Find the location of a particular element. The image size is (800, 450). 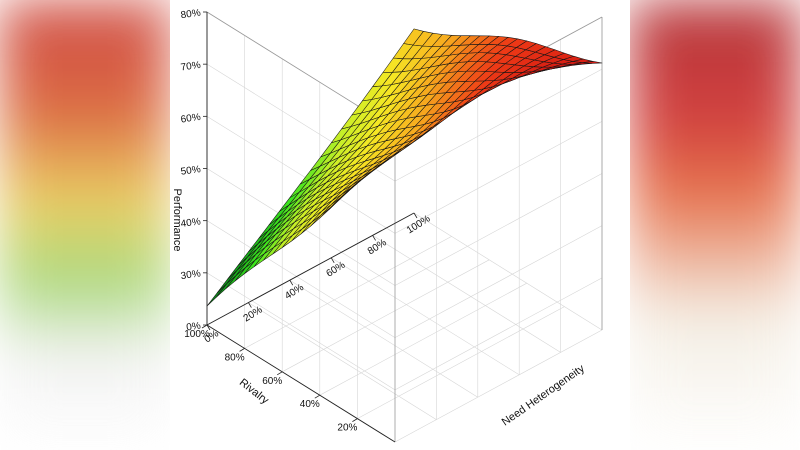

x-axis-line is located at coordinates (310, 269).